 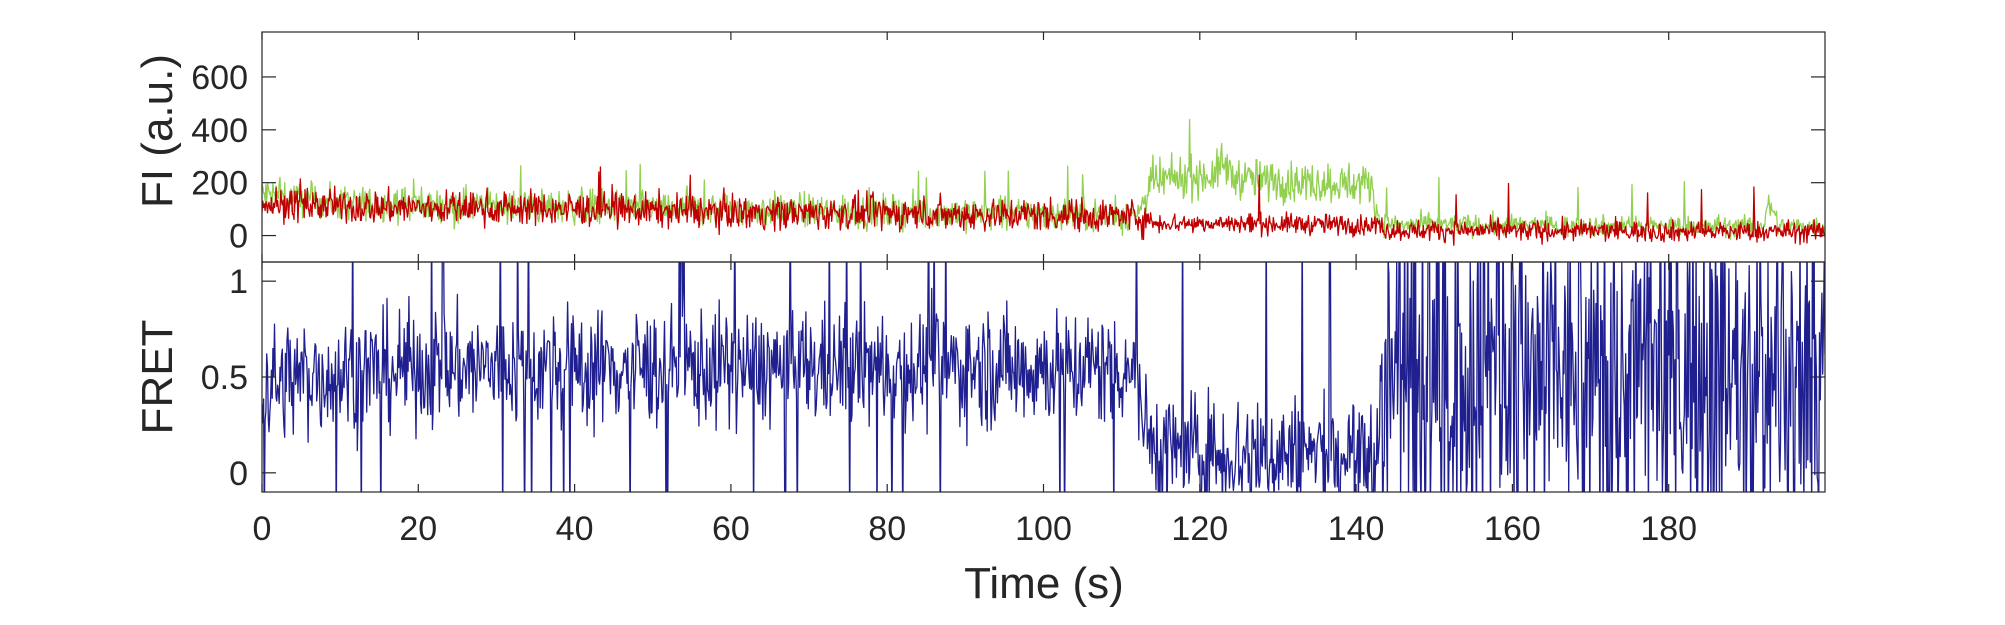 I want to click on fret-ytick-label: 1, so click(x=238, y=282).